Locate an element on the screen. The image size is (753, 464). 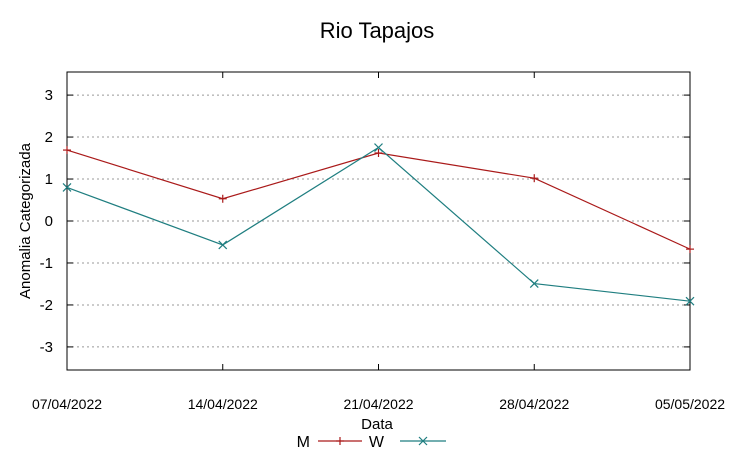
legend-label: M is located at coordinates (303, 442).